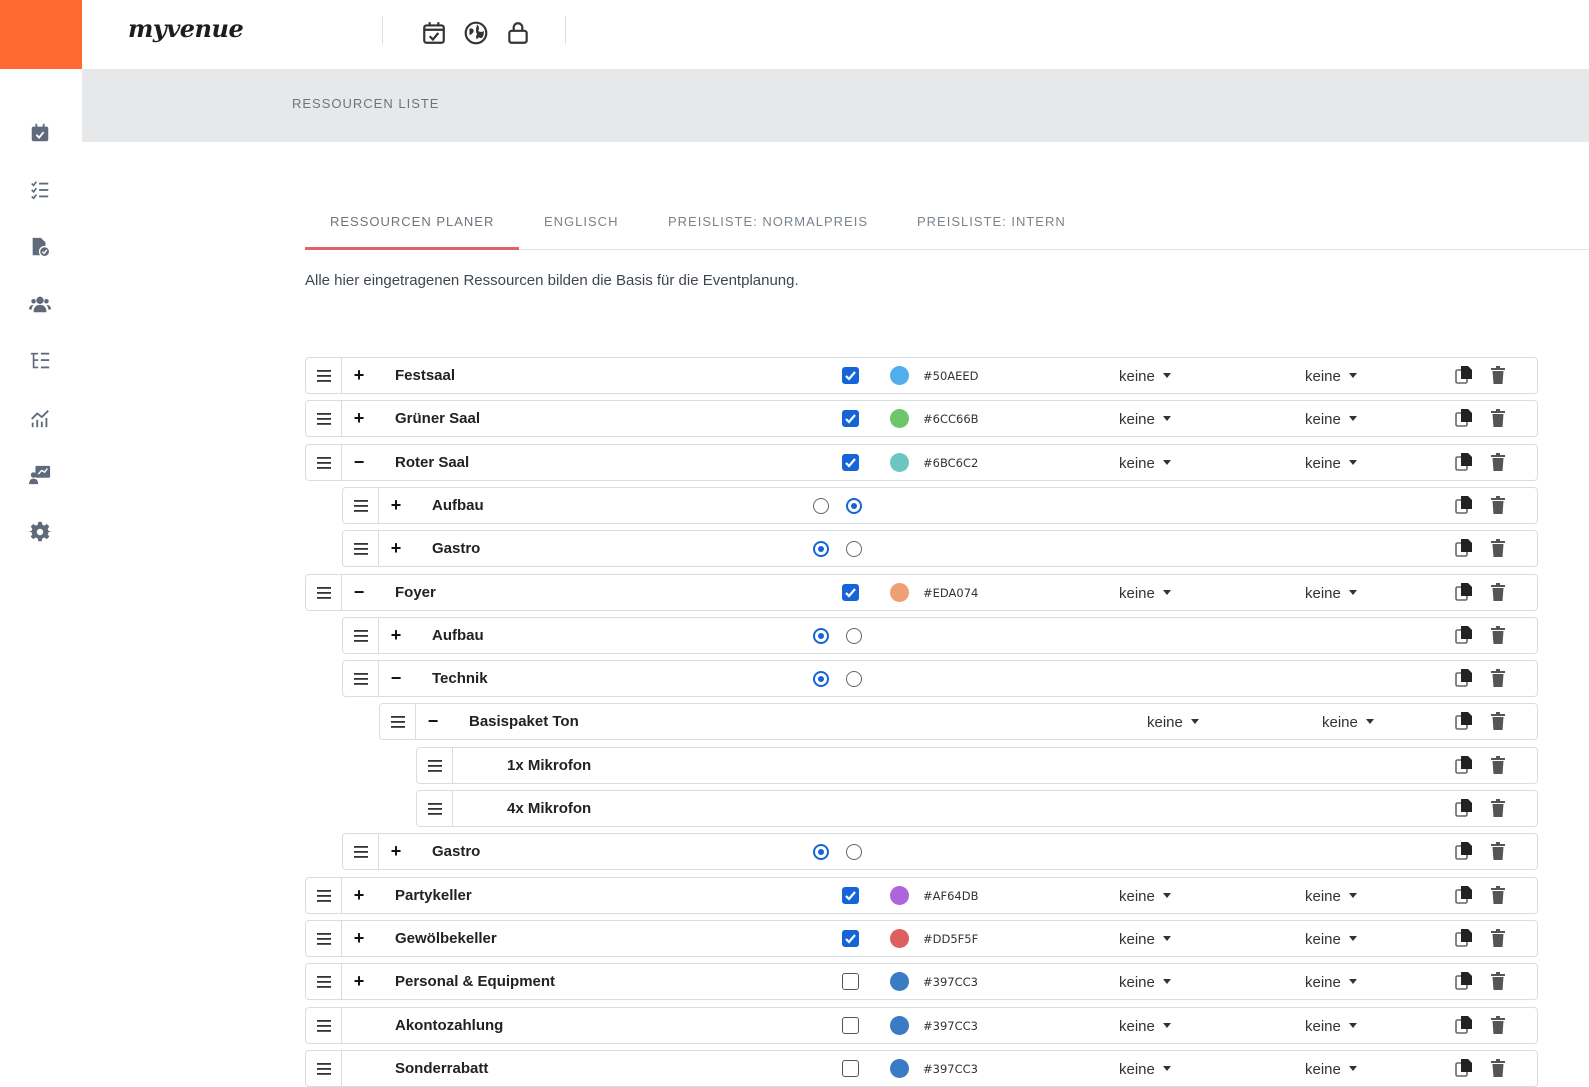 This screenshot has height=1087, width=1589. What do you see at coordinates (434, 33) in the screenshot?
I see `calendar-check-icon` at bounding box center [434, 33].